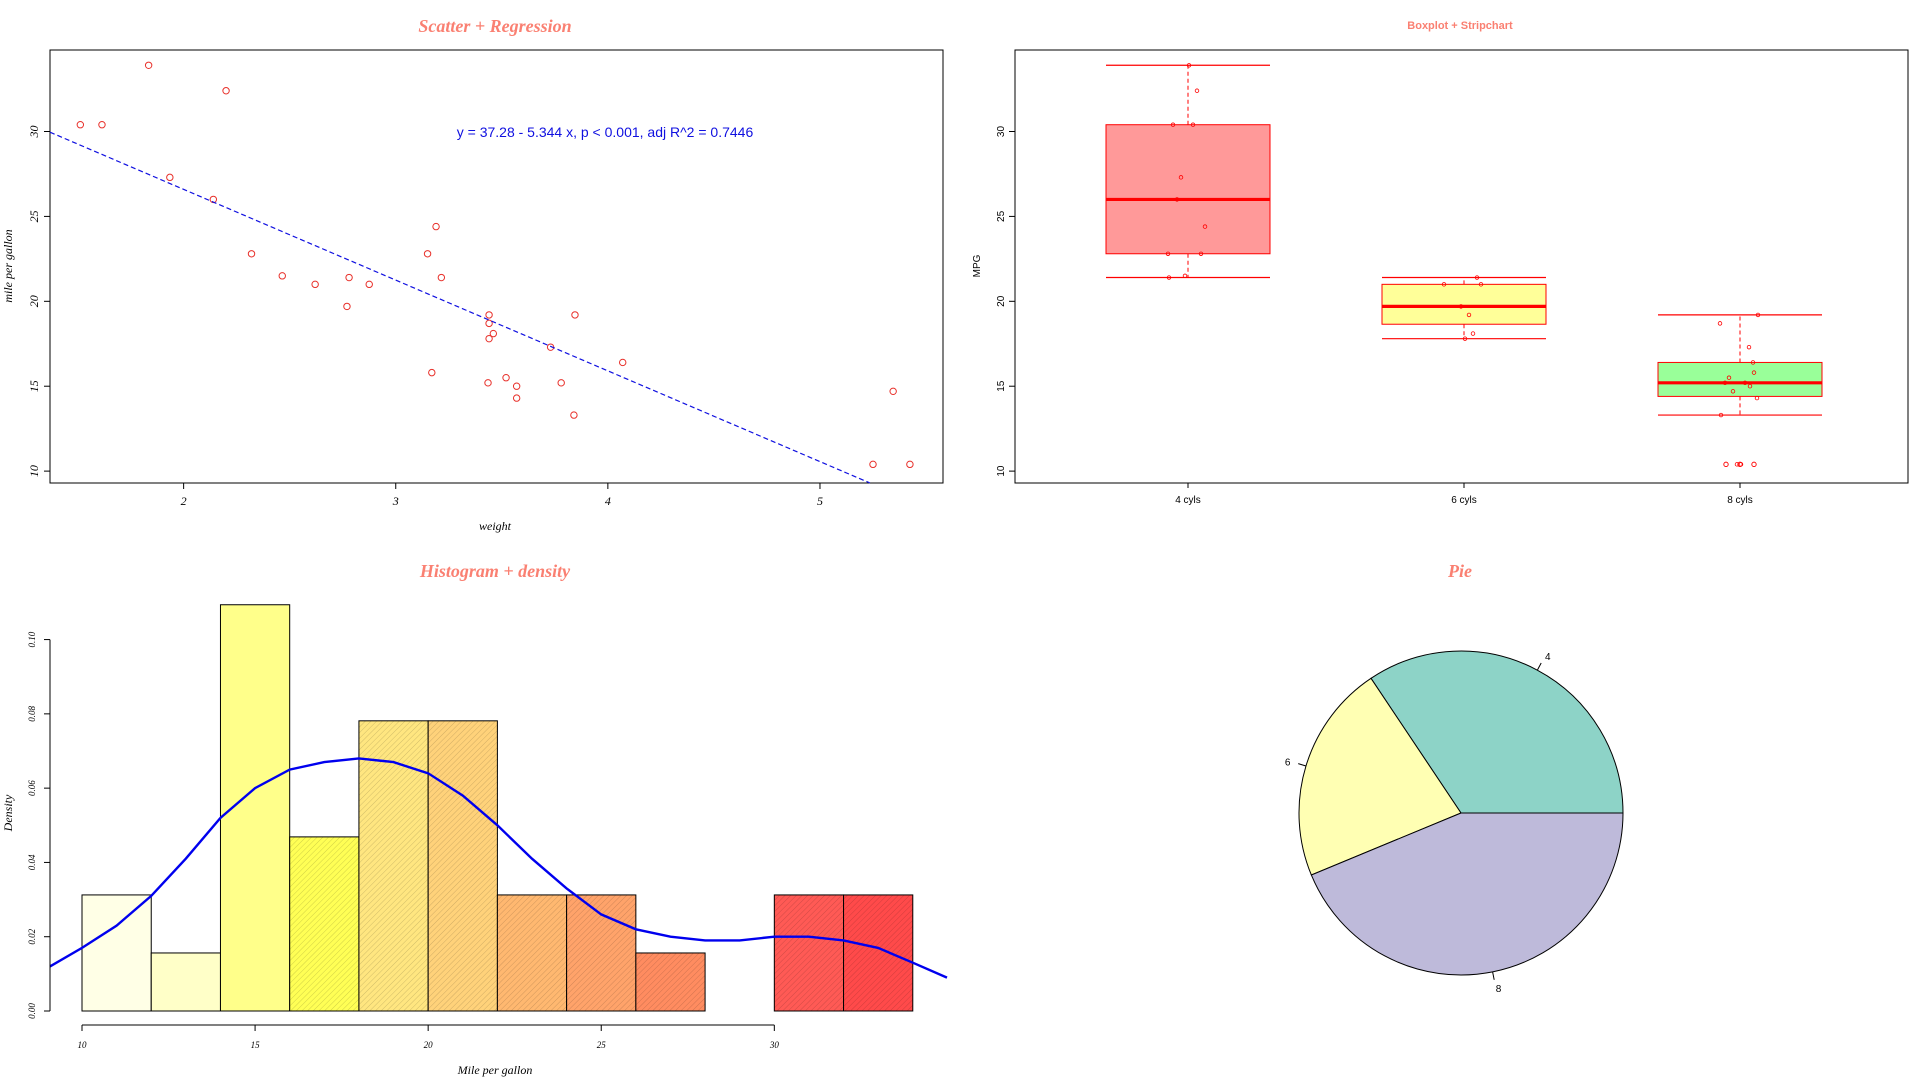 The height and width of the screenshot is (1080, 1920). I want to click on y-tick-label: 0.08, so click(32, 713).